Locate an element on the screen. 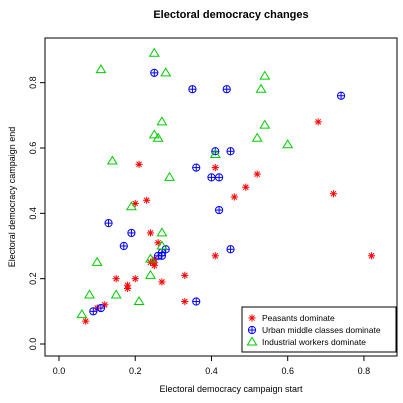 The image size is (403, 403). x-tick-label: 0.4 is located at coordinates (211, 371).